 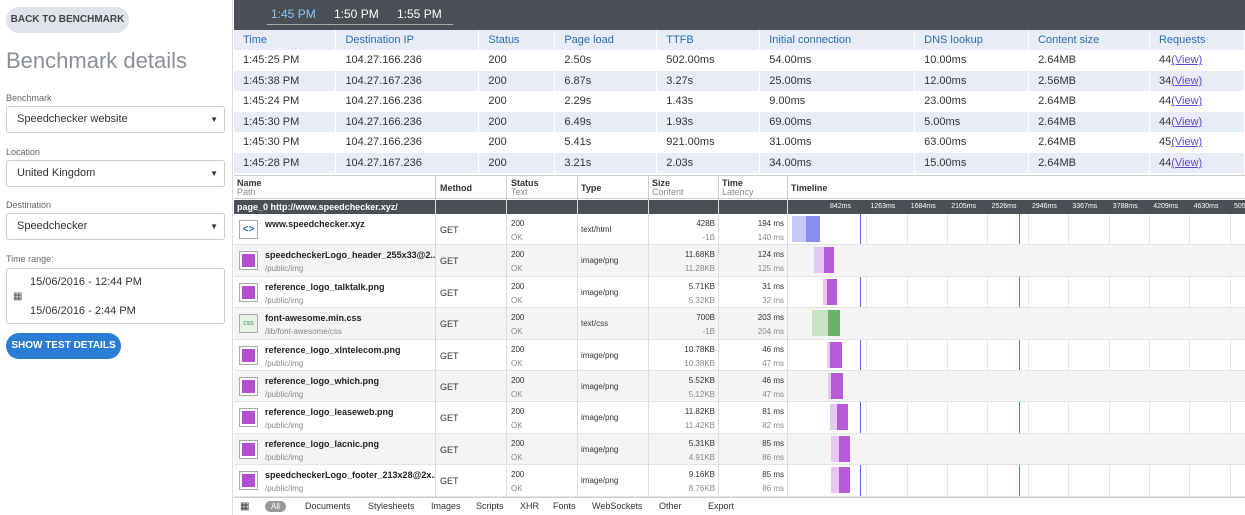 What do you see at coordinates (837, 101) in the screenshot?
I see `summary-cell: 9.00ms` at bounding box center [837, 101].